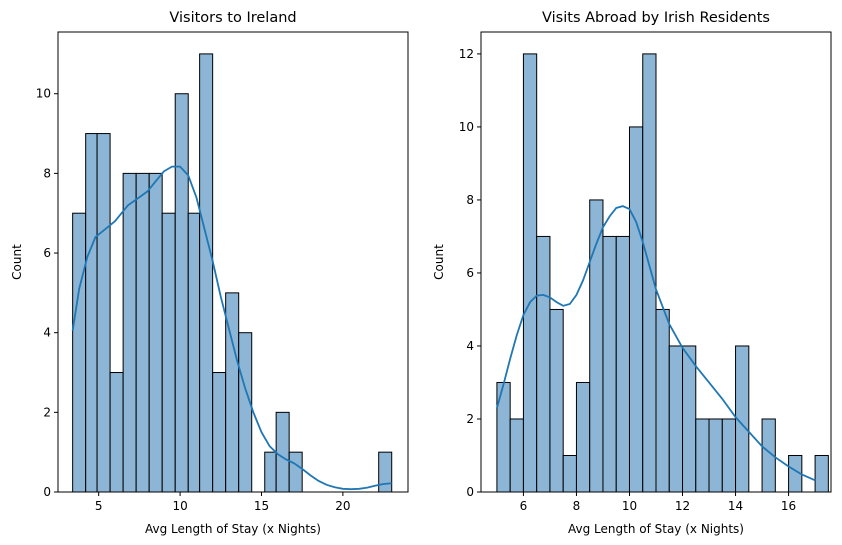  What do you see at coordinates (524, 506) in the screenshot?
I see `x-tick-label: 6` at bounding box center [524, 506].